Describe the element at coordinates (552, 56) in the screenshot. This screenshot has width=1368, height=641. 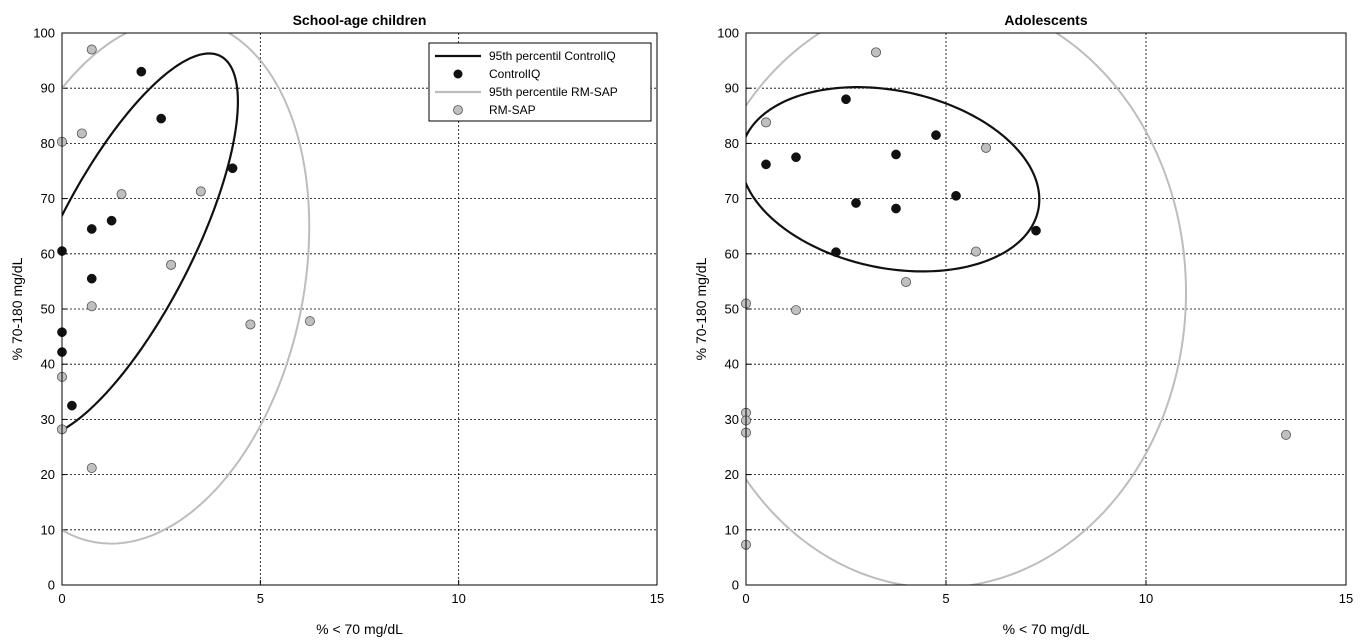
I see `legend-label-controliq-ellipse: 95th percentil ControlIQ` at that location.